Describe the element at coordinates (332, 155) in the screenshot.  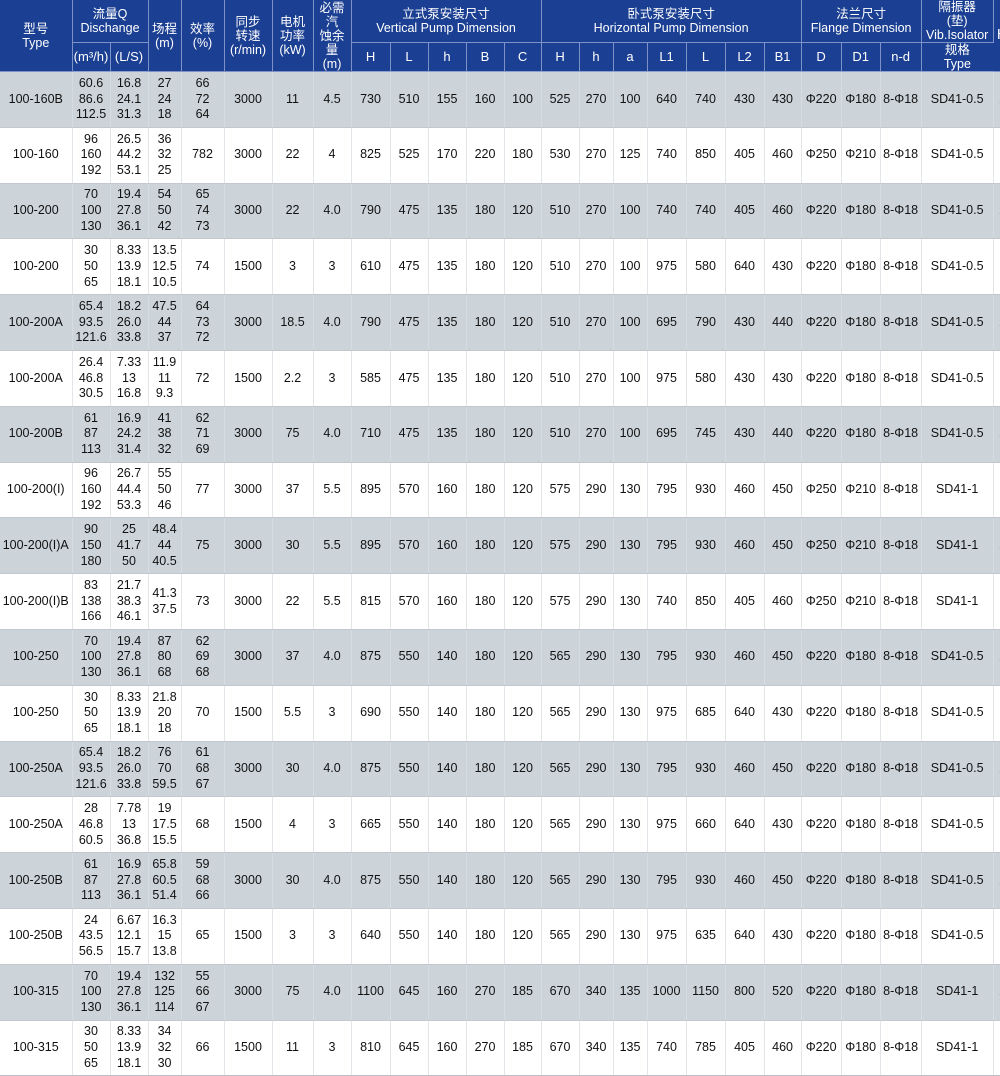
I see `cell-npsh: 4` at that location.